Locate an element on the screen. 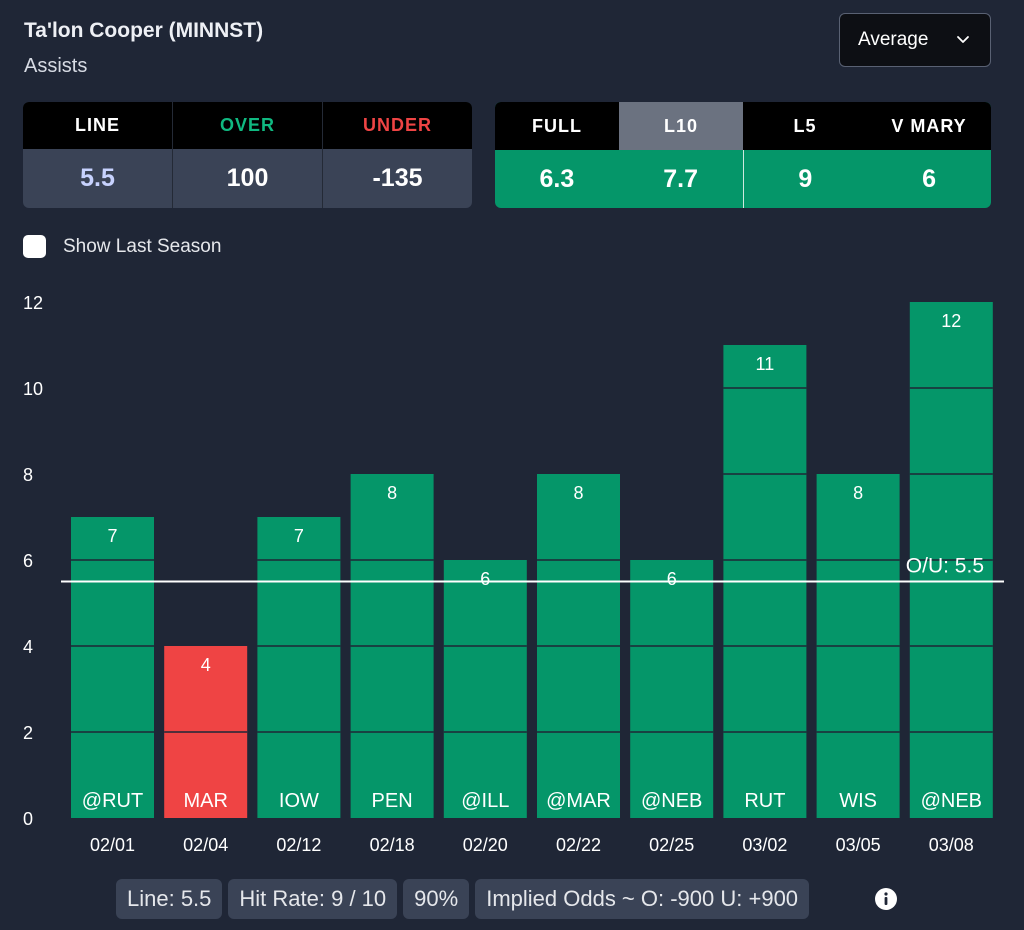  bar-value-label: 12 is located at coordinates (951, 321).